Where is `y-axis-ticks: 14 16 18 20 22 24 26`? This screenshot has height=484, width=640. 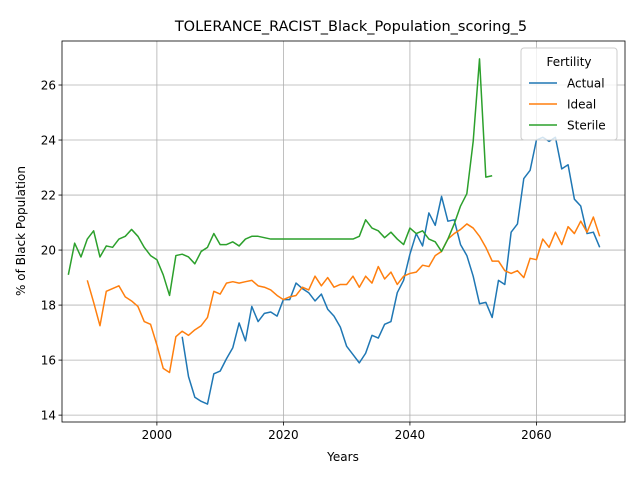 y-axis-ticks: 14 16 18 20 22 24 26 is located at coordinates (51, 251).